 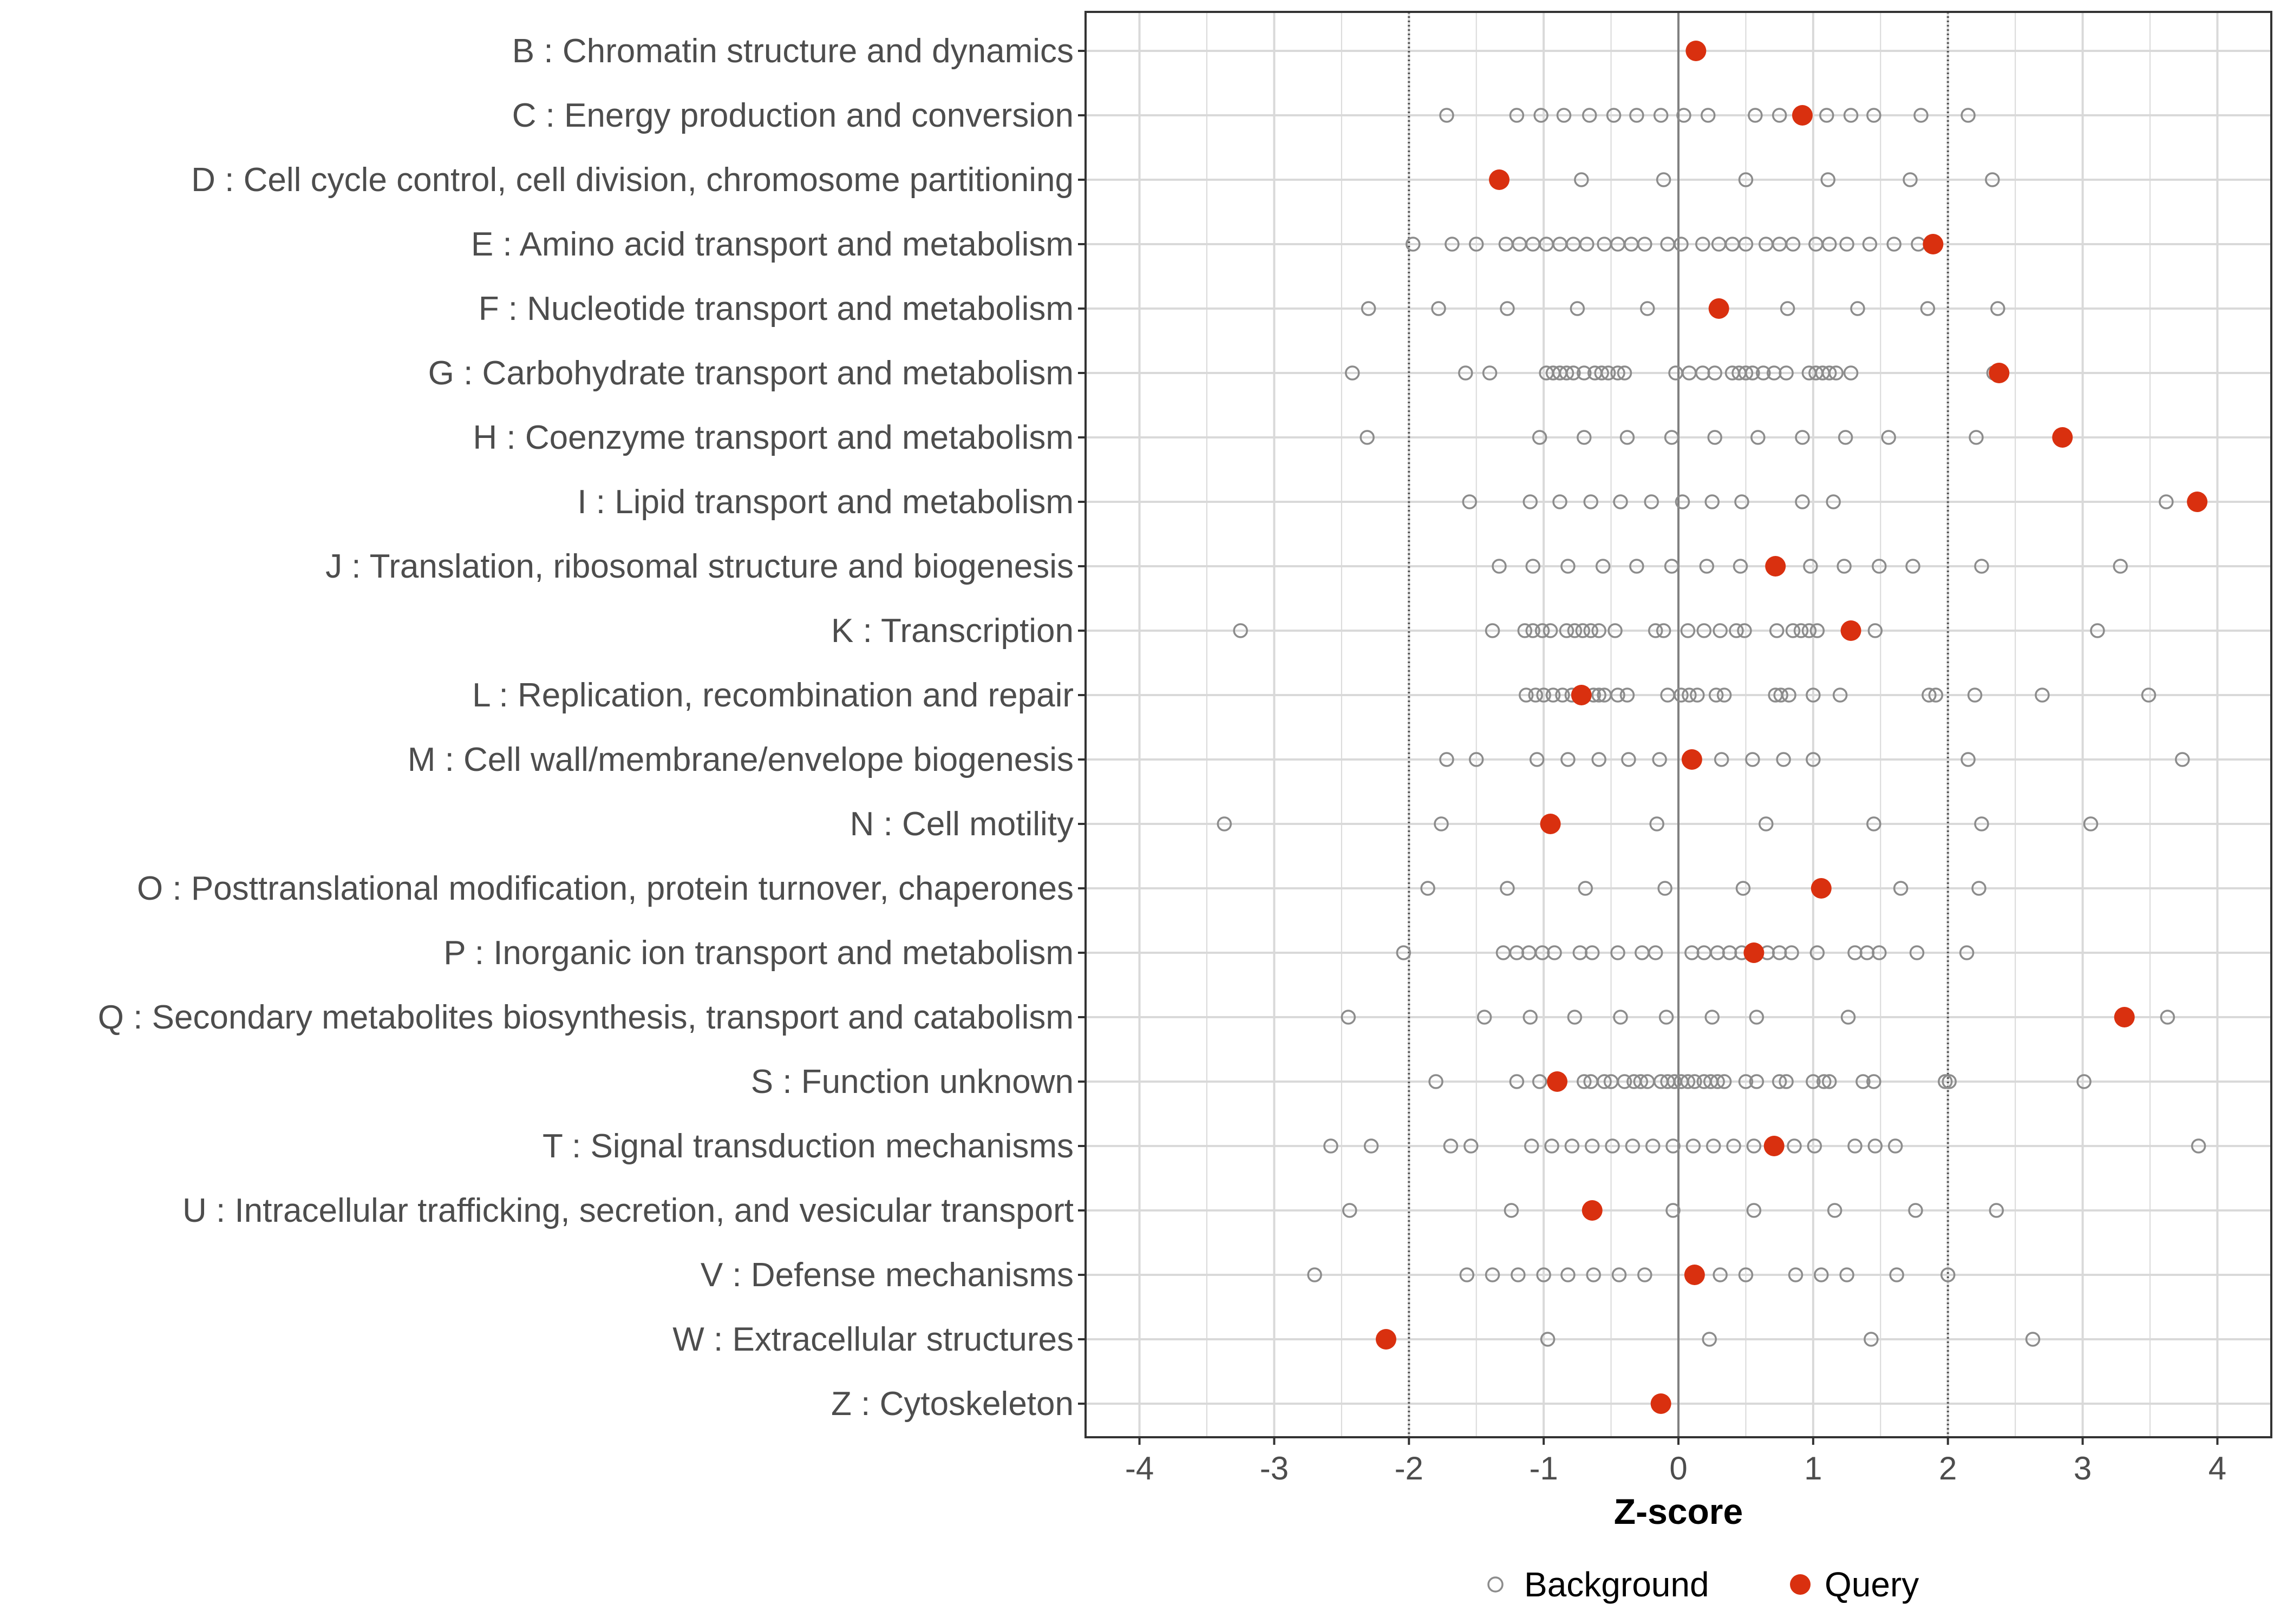 I want to click on category-label: C : Energy production and conversion, so click(x=793, y=115).